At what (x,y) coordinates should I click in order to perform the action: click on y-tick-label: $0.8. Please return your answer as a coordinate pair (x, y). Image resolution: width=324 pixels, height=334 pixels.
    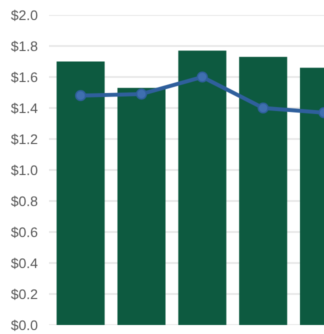
    Looking at the image, I should click on (24, 201).